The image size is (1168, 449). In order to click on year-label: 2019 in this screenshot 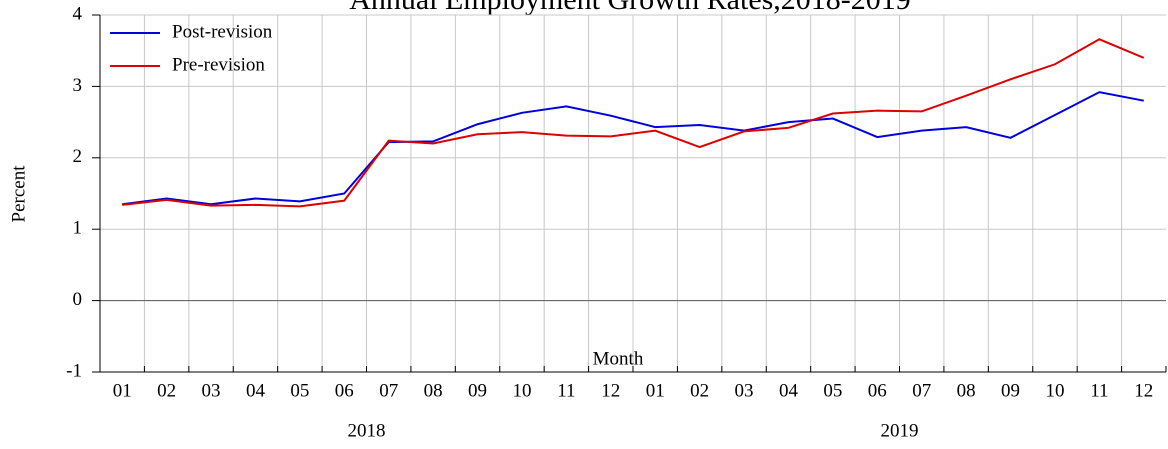, I will do `click(900, 430)`.